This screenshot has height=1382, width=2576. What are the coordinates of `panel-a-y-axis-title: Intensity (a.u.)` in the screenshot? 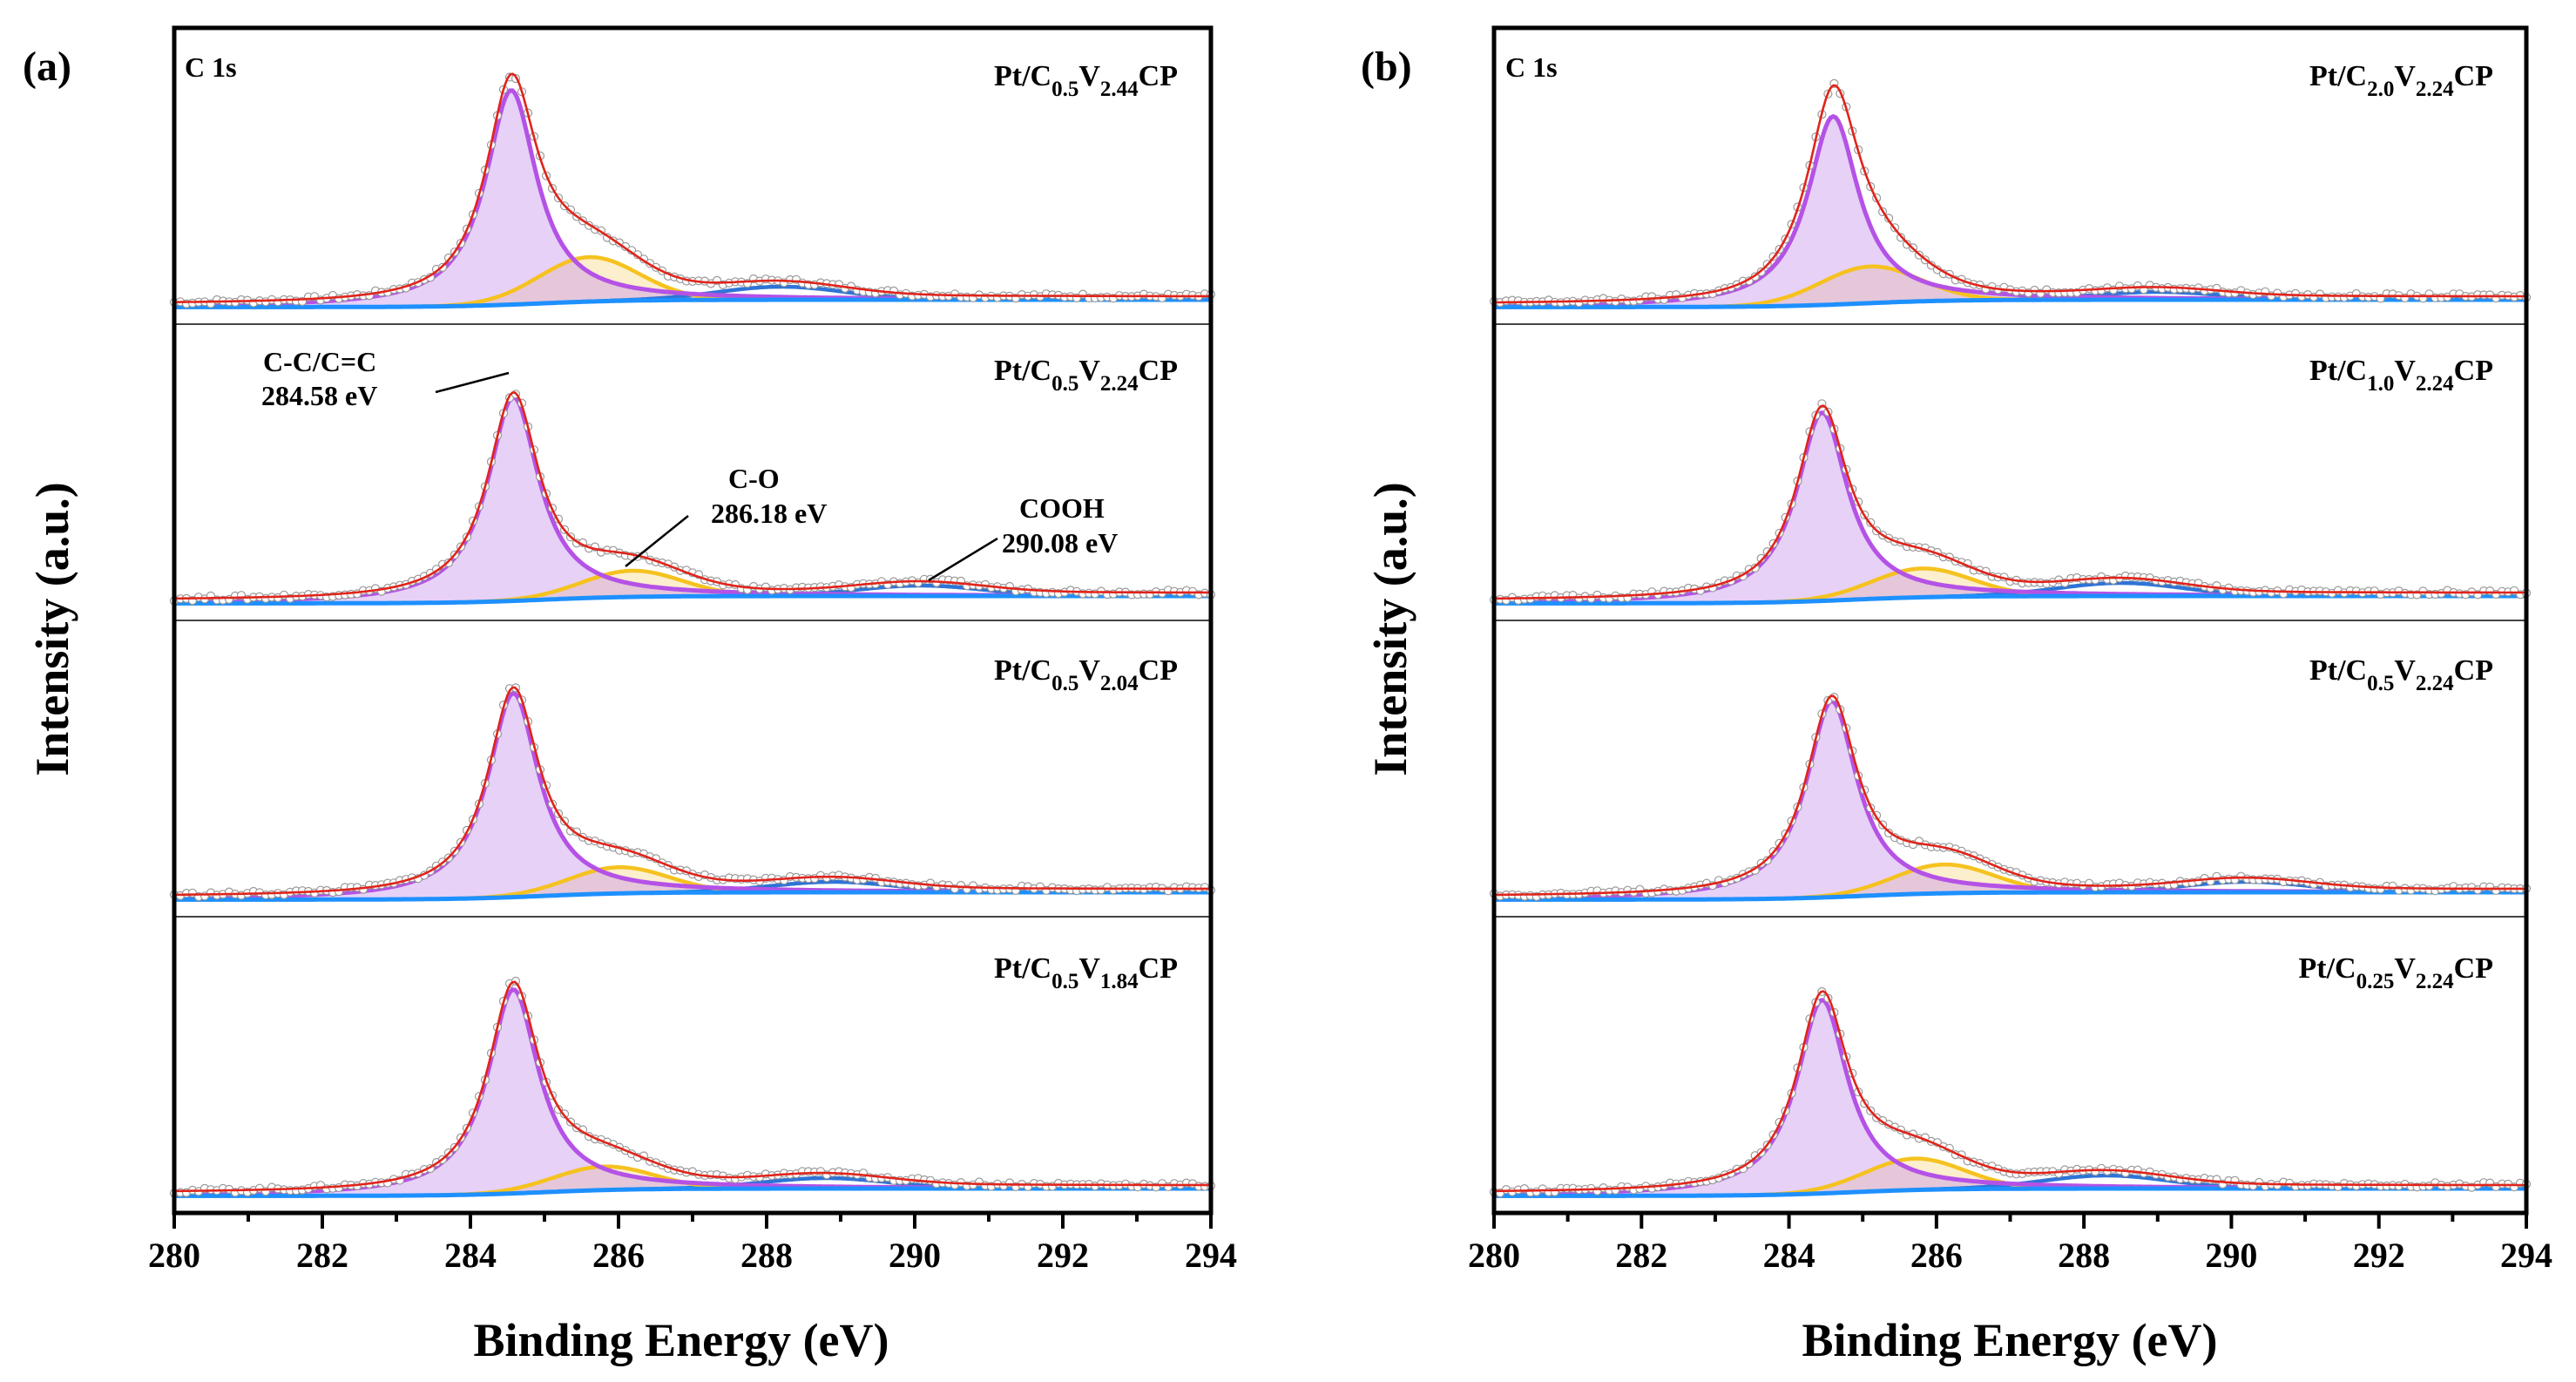 It's located at (52, 629).